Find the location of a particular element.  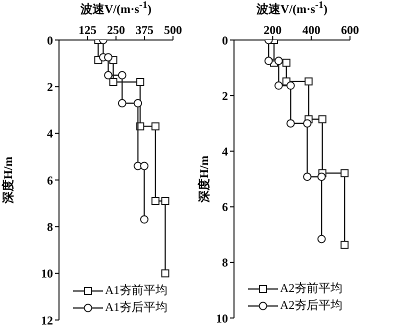

y-tick-label: 12 is located at coordinates (47, 320).